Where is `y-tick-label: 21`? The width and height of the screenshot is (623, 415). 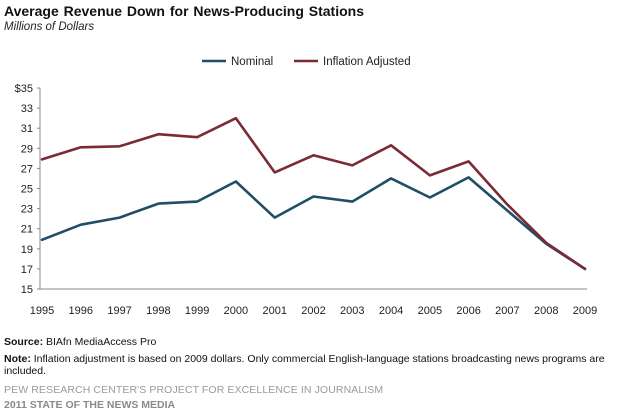 y-tick-label: 21 is located at coordinates (27, 230).